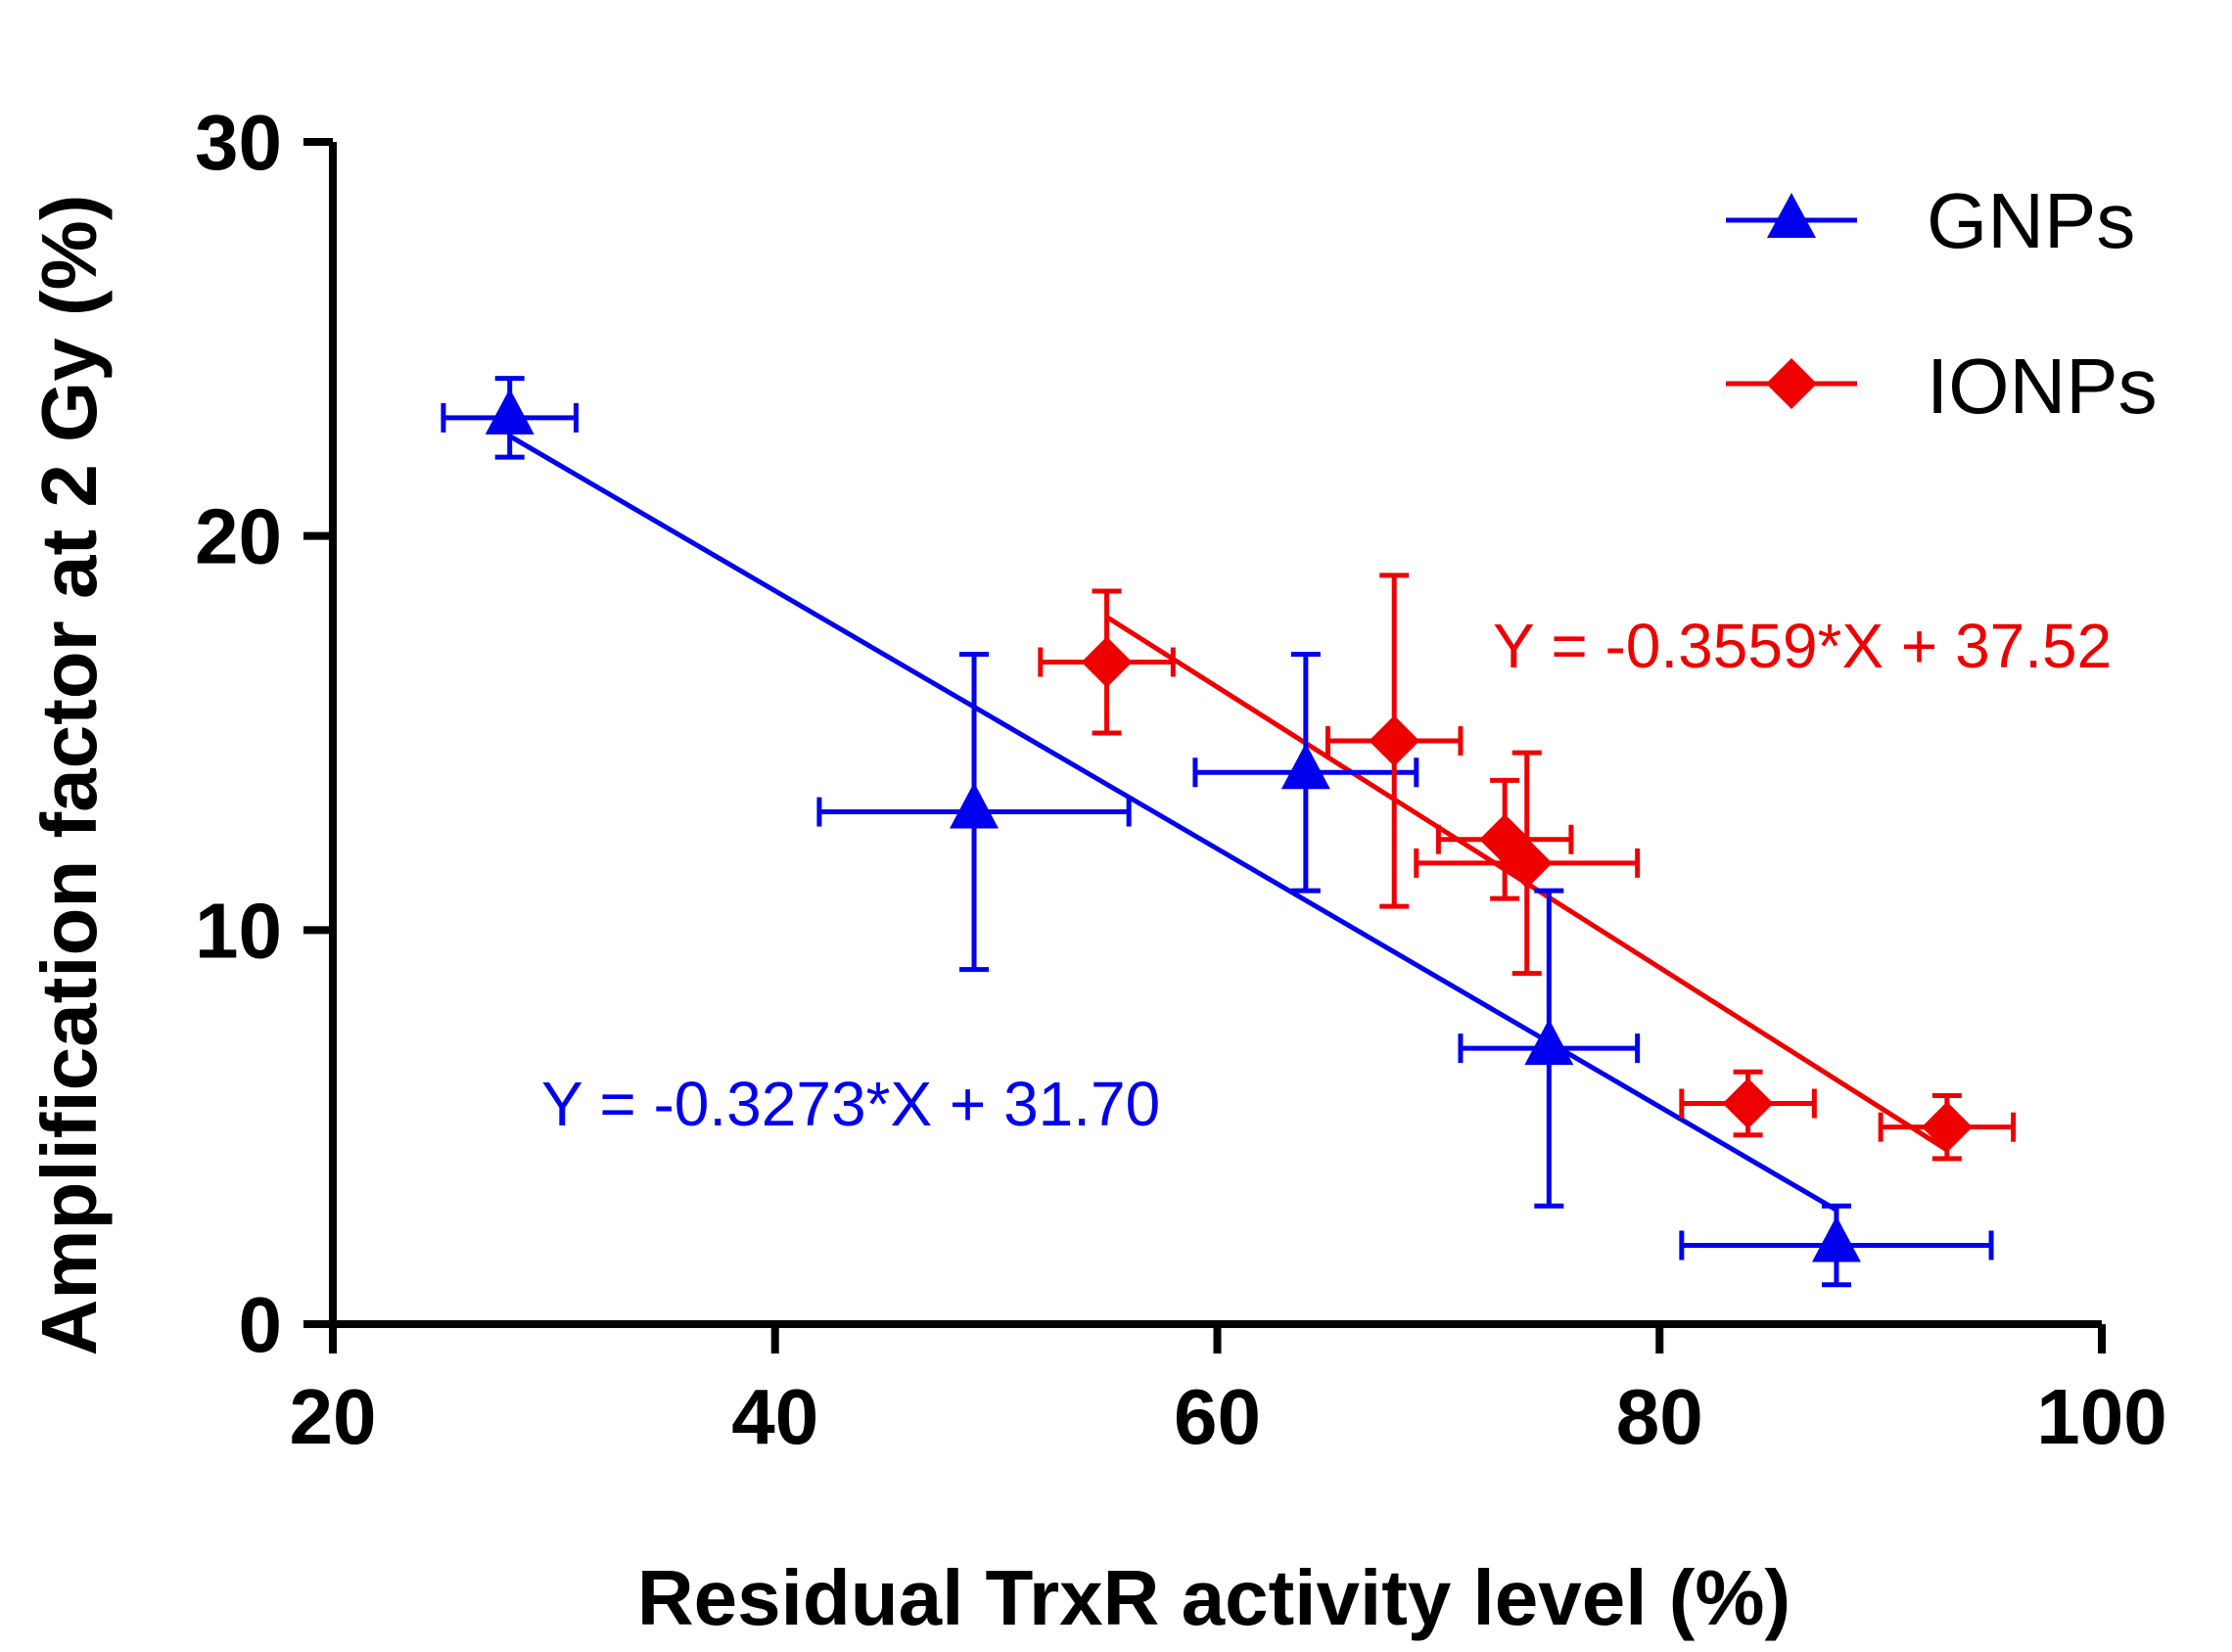  Describe the element at coordinates (774, 1416) in the screenshot. I see `x-tick-label: 40` at that location.